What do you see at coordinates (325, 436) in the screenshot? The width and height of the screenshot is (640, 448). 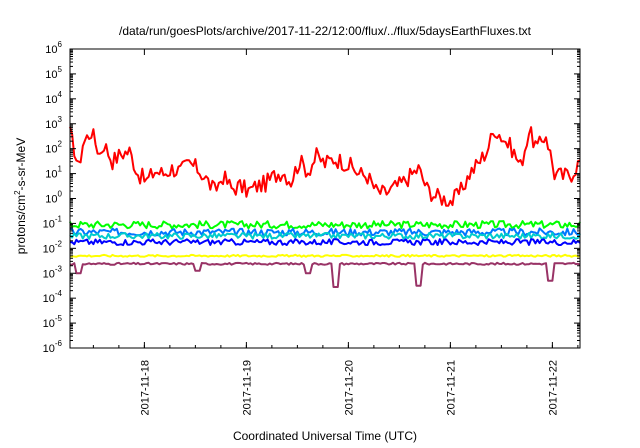 I see `x-axis-title: Coordinated Universal Time (UTC)` at bounding box center [325, 436].